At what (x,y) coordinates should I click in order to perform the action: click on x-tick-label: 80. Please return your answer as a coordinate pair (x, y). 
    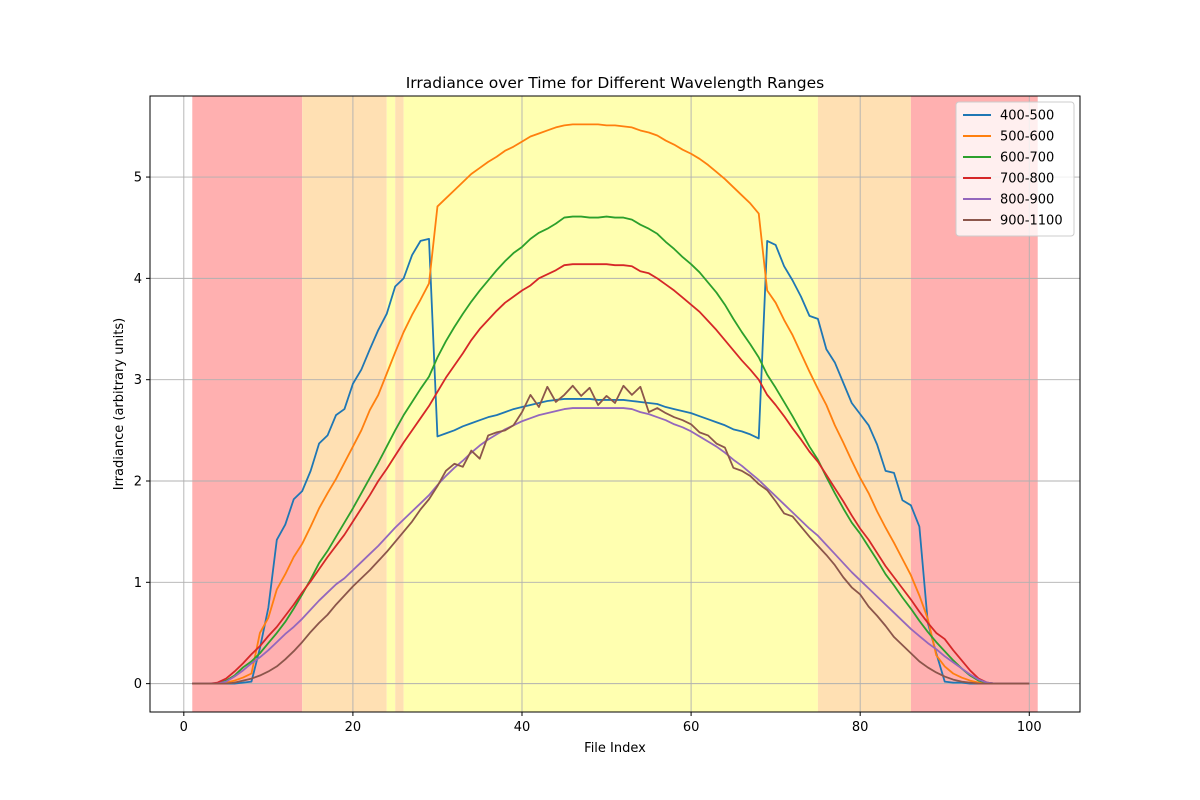
    Looking at the image, I should click on (860, 727).